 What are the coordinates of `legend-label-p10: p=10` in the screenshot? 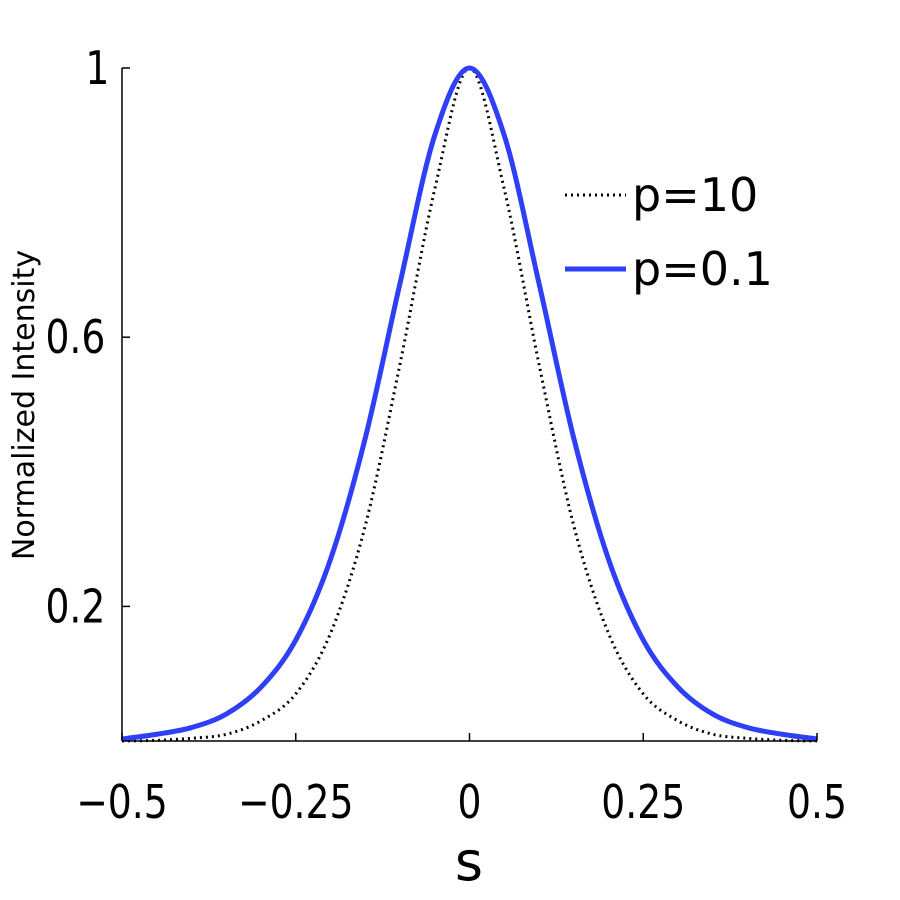 It's located at (695, 195).